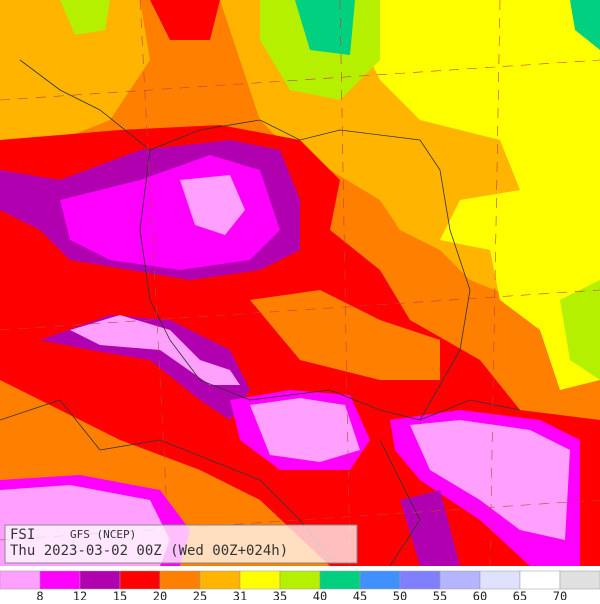  What do you see at coordinates (160, 595) in the screenshot?
I see `legend-label: 20` at bounding box center [160, 595].